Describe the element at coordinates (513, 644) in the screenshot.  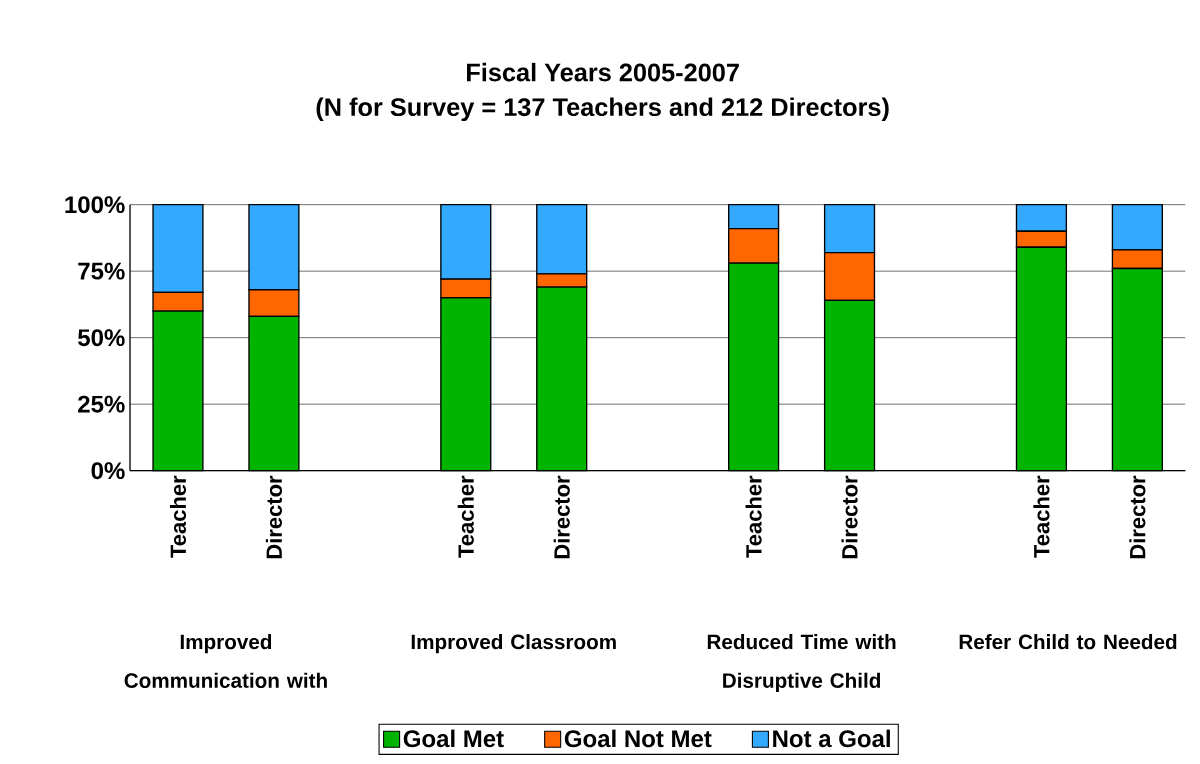
I see `text: Improved Classroom` at that location.